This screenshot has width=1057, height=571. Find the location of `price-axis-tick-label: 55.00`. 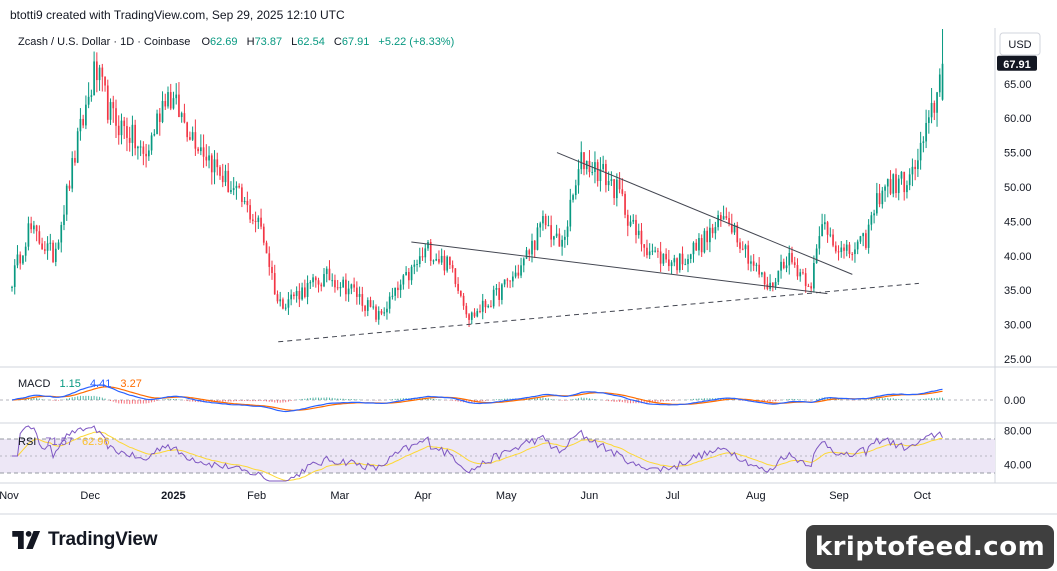

price-axis-tick-label: 55.00 is located at coordinates (1018, 154).